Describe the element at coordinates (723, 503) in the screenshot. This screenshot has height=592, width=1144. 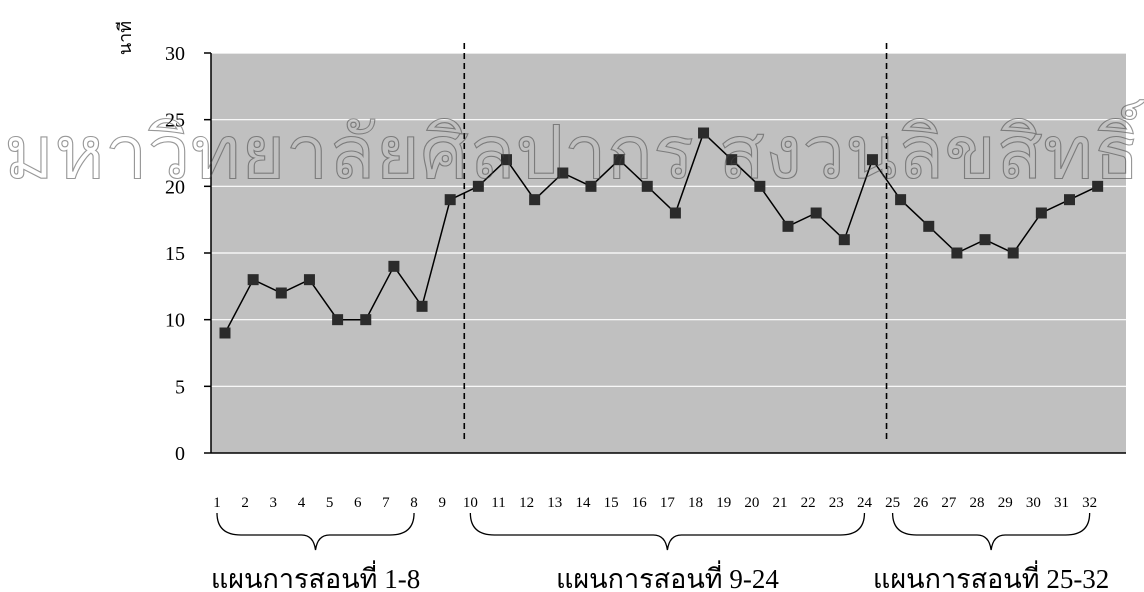
I see `x-tick-label: 19` at that location.